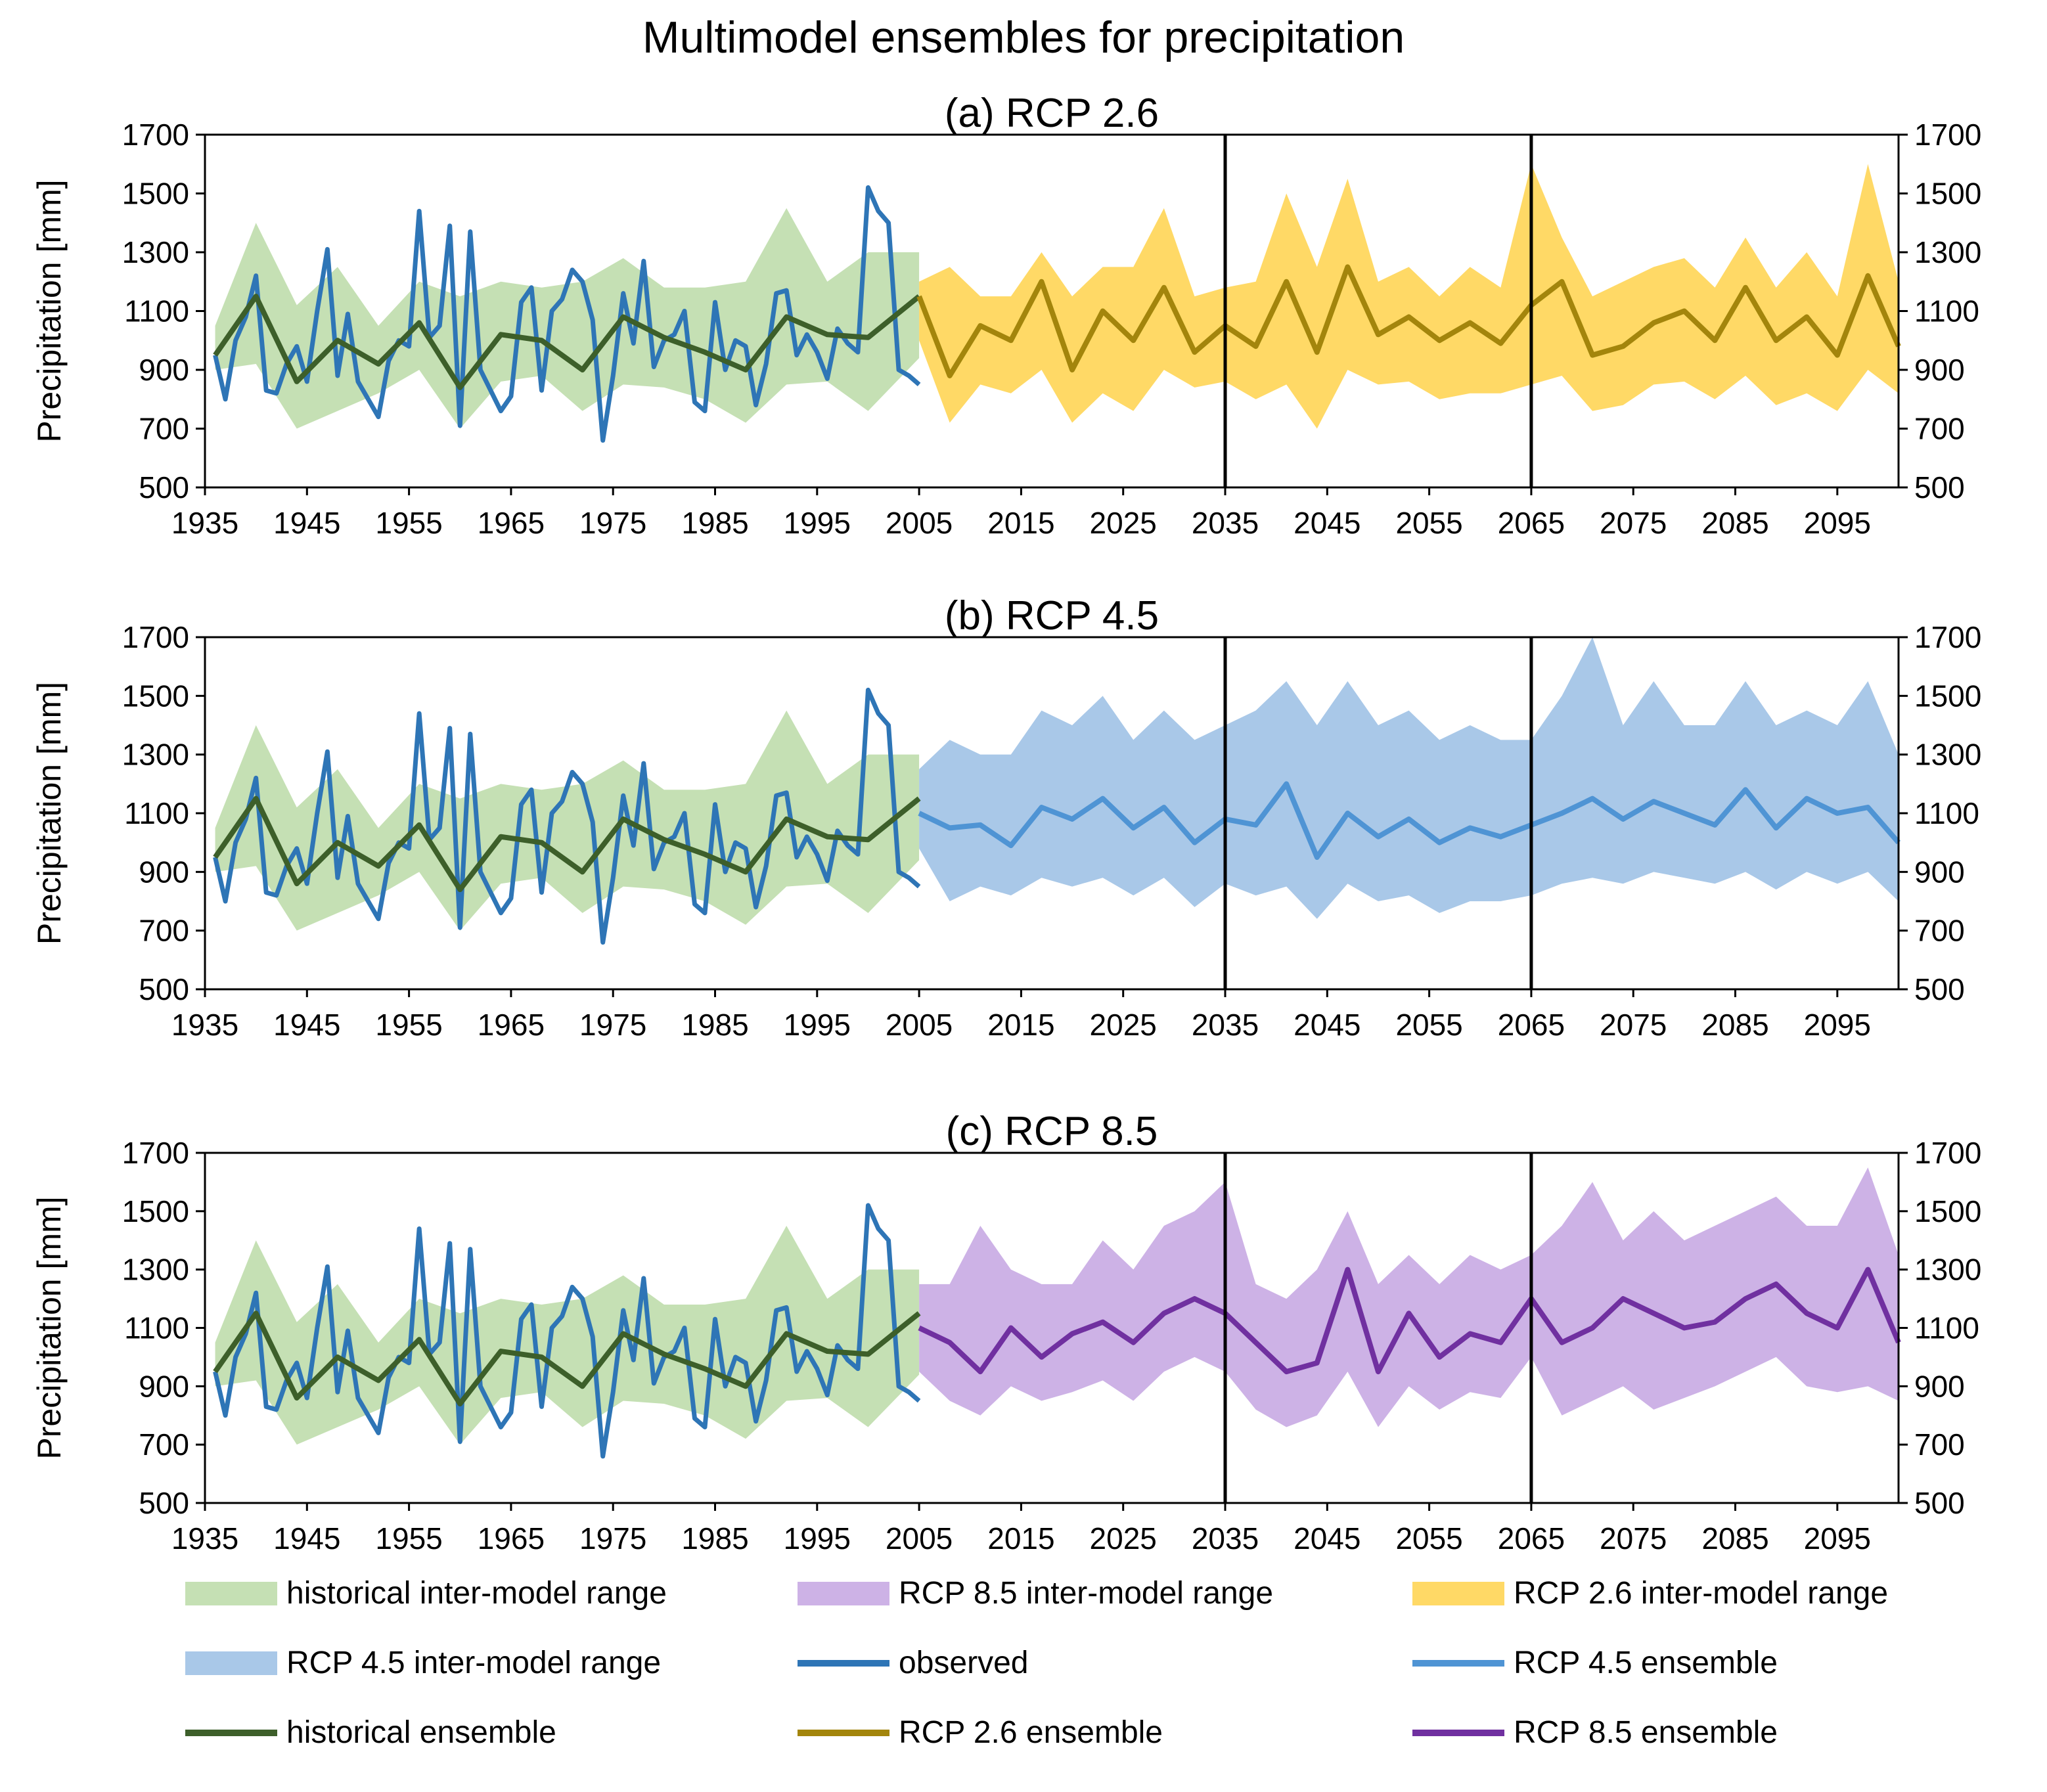 The height and width of the screenshot is (1792, 2047). I want to click on rcp85-range-band, so click(1409, 1297).